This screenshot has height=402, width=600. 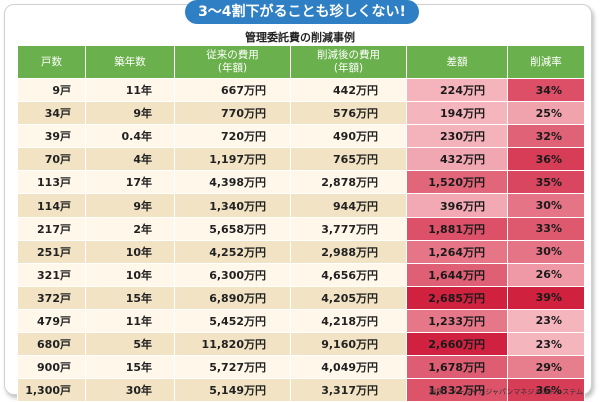 What do you see at coordinates (232, 297) in the screenshot?
I see `cell-before-cost: 6,890万円` at bounding box center [232, 297].